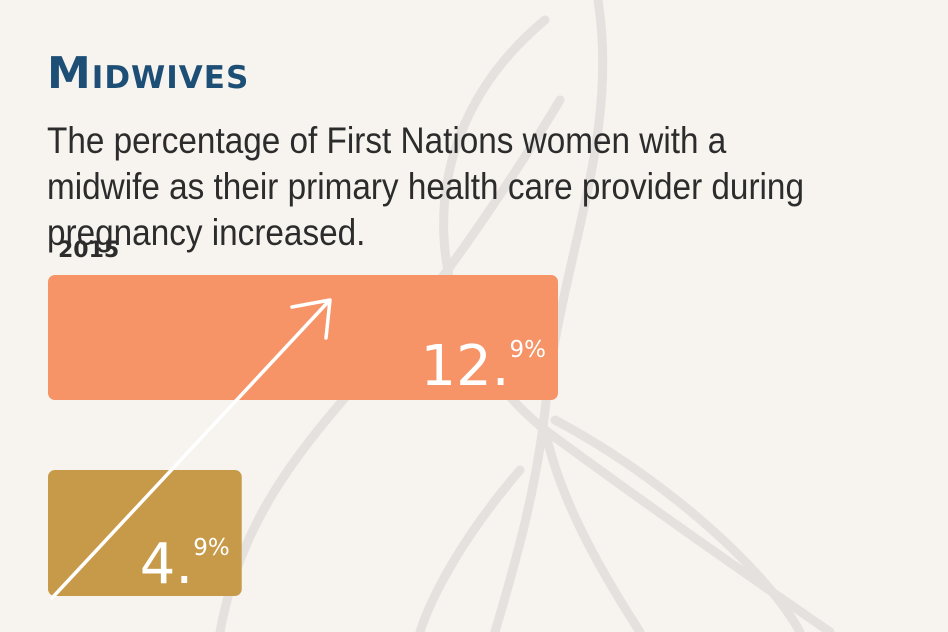 The width and height of the screenshot is (948, 632). Describe the element at coordinates (483, 366) in the screenshot. I see `bar-value-label-1: 12.9%` at that location.